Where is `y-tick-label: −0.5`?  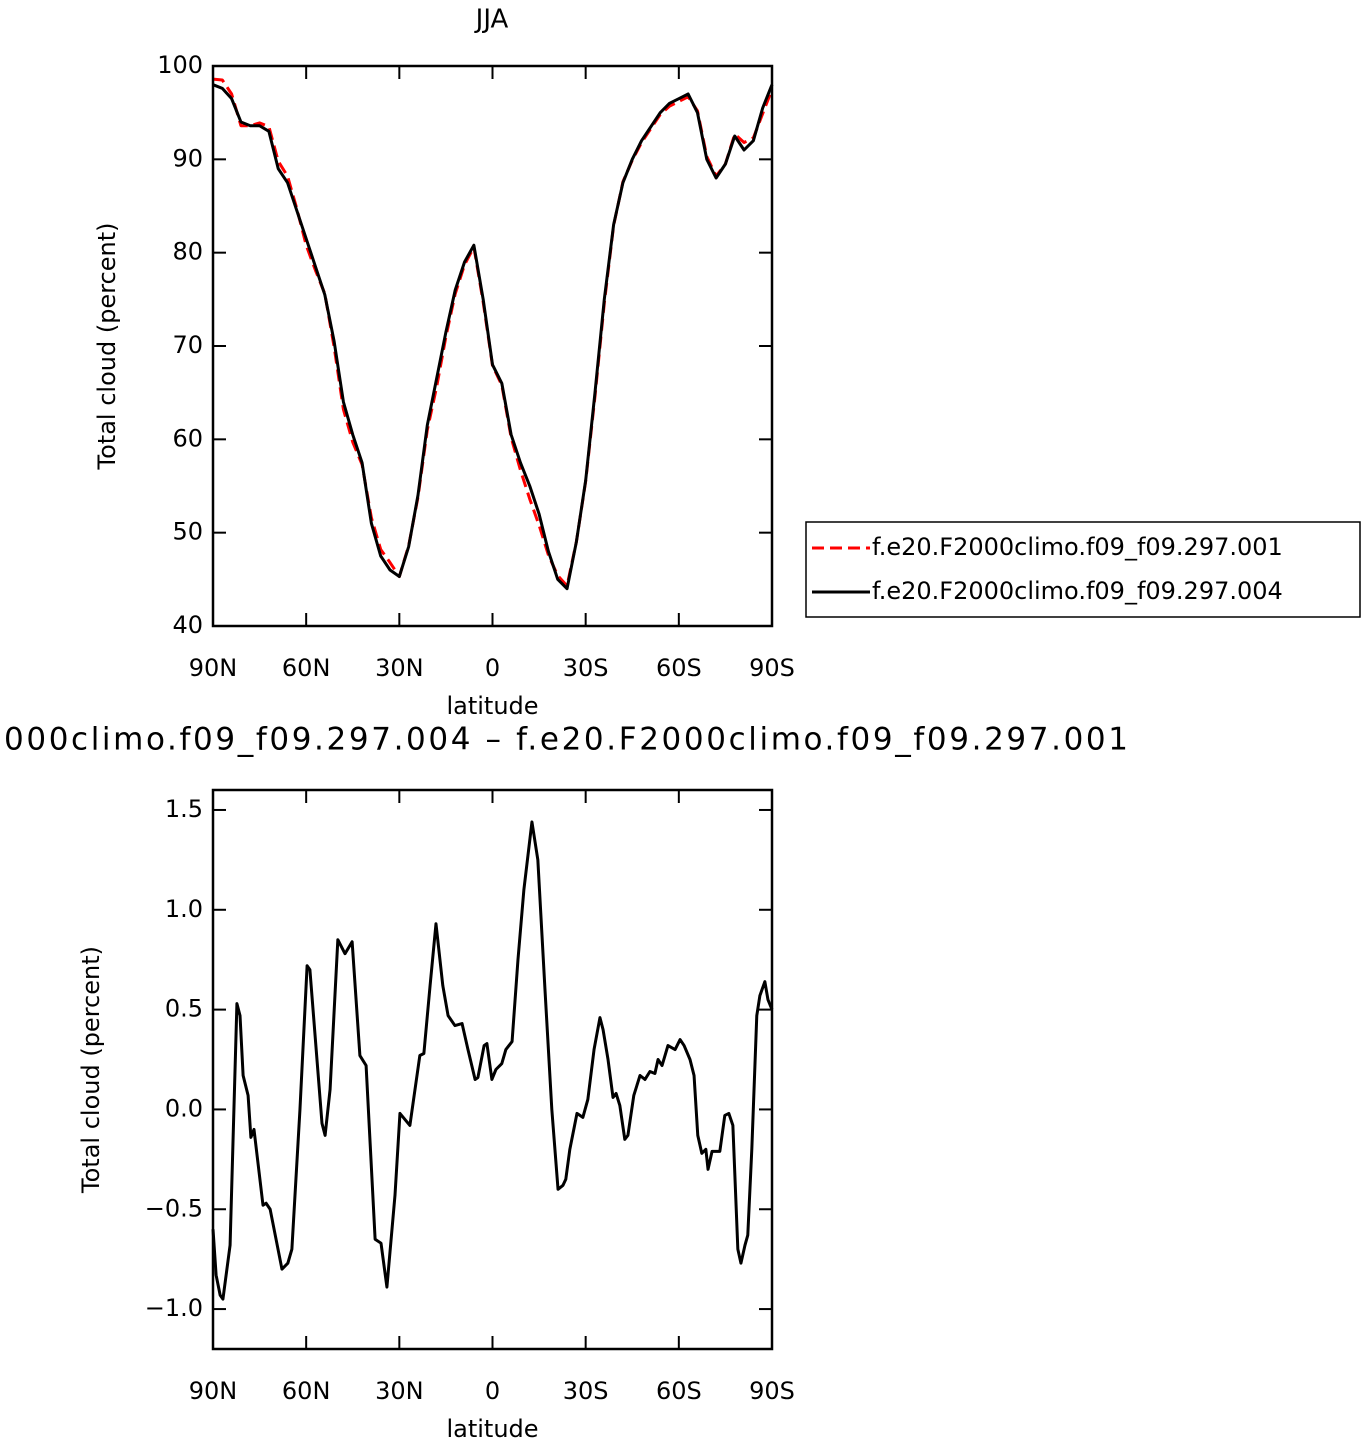 y-tick-label: −0.5 is located at coordinates (174, 1208).